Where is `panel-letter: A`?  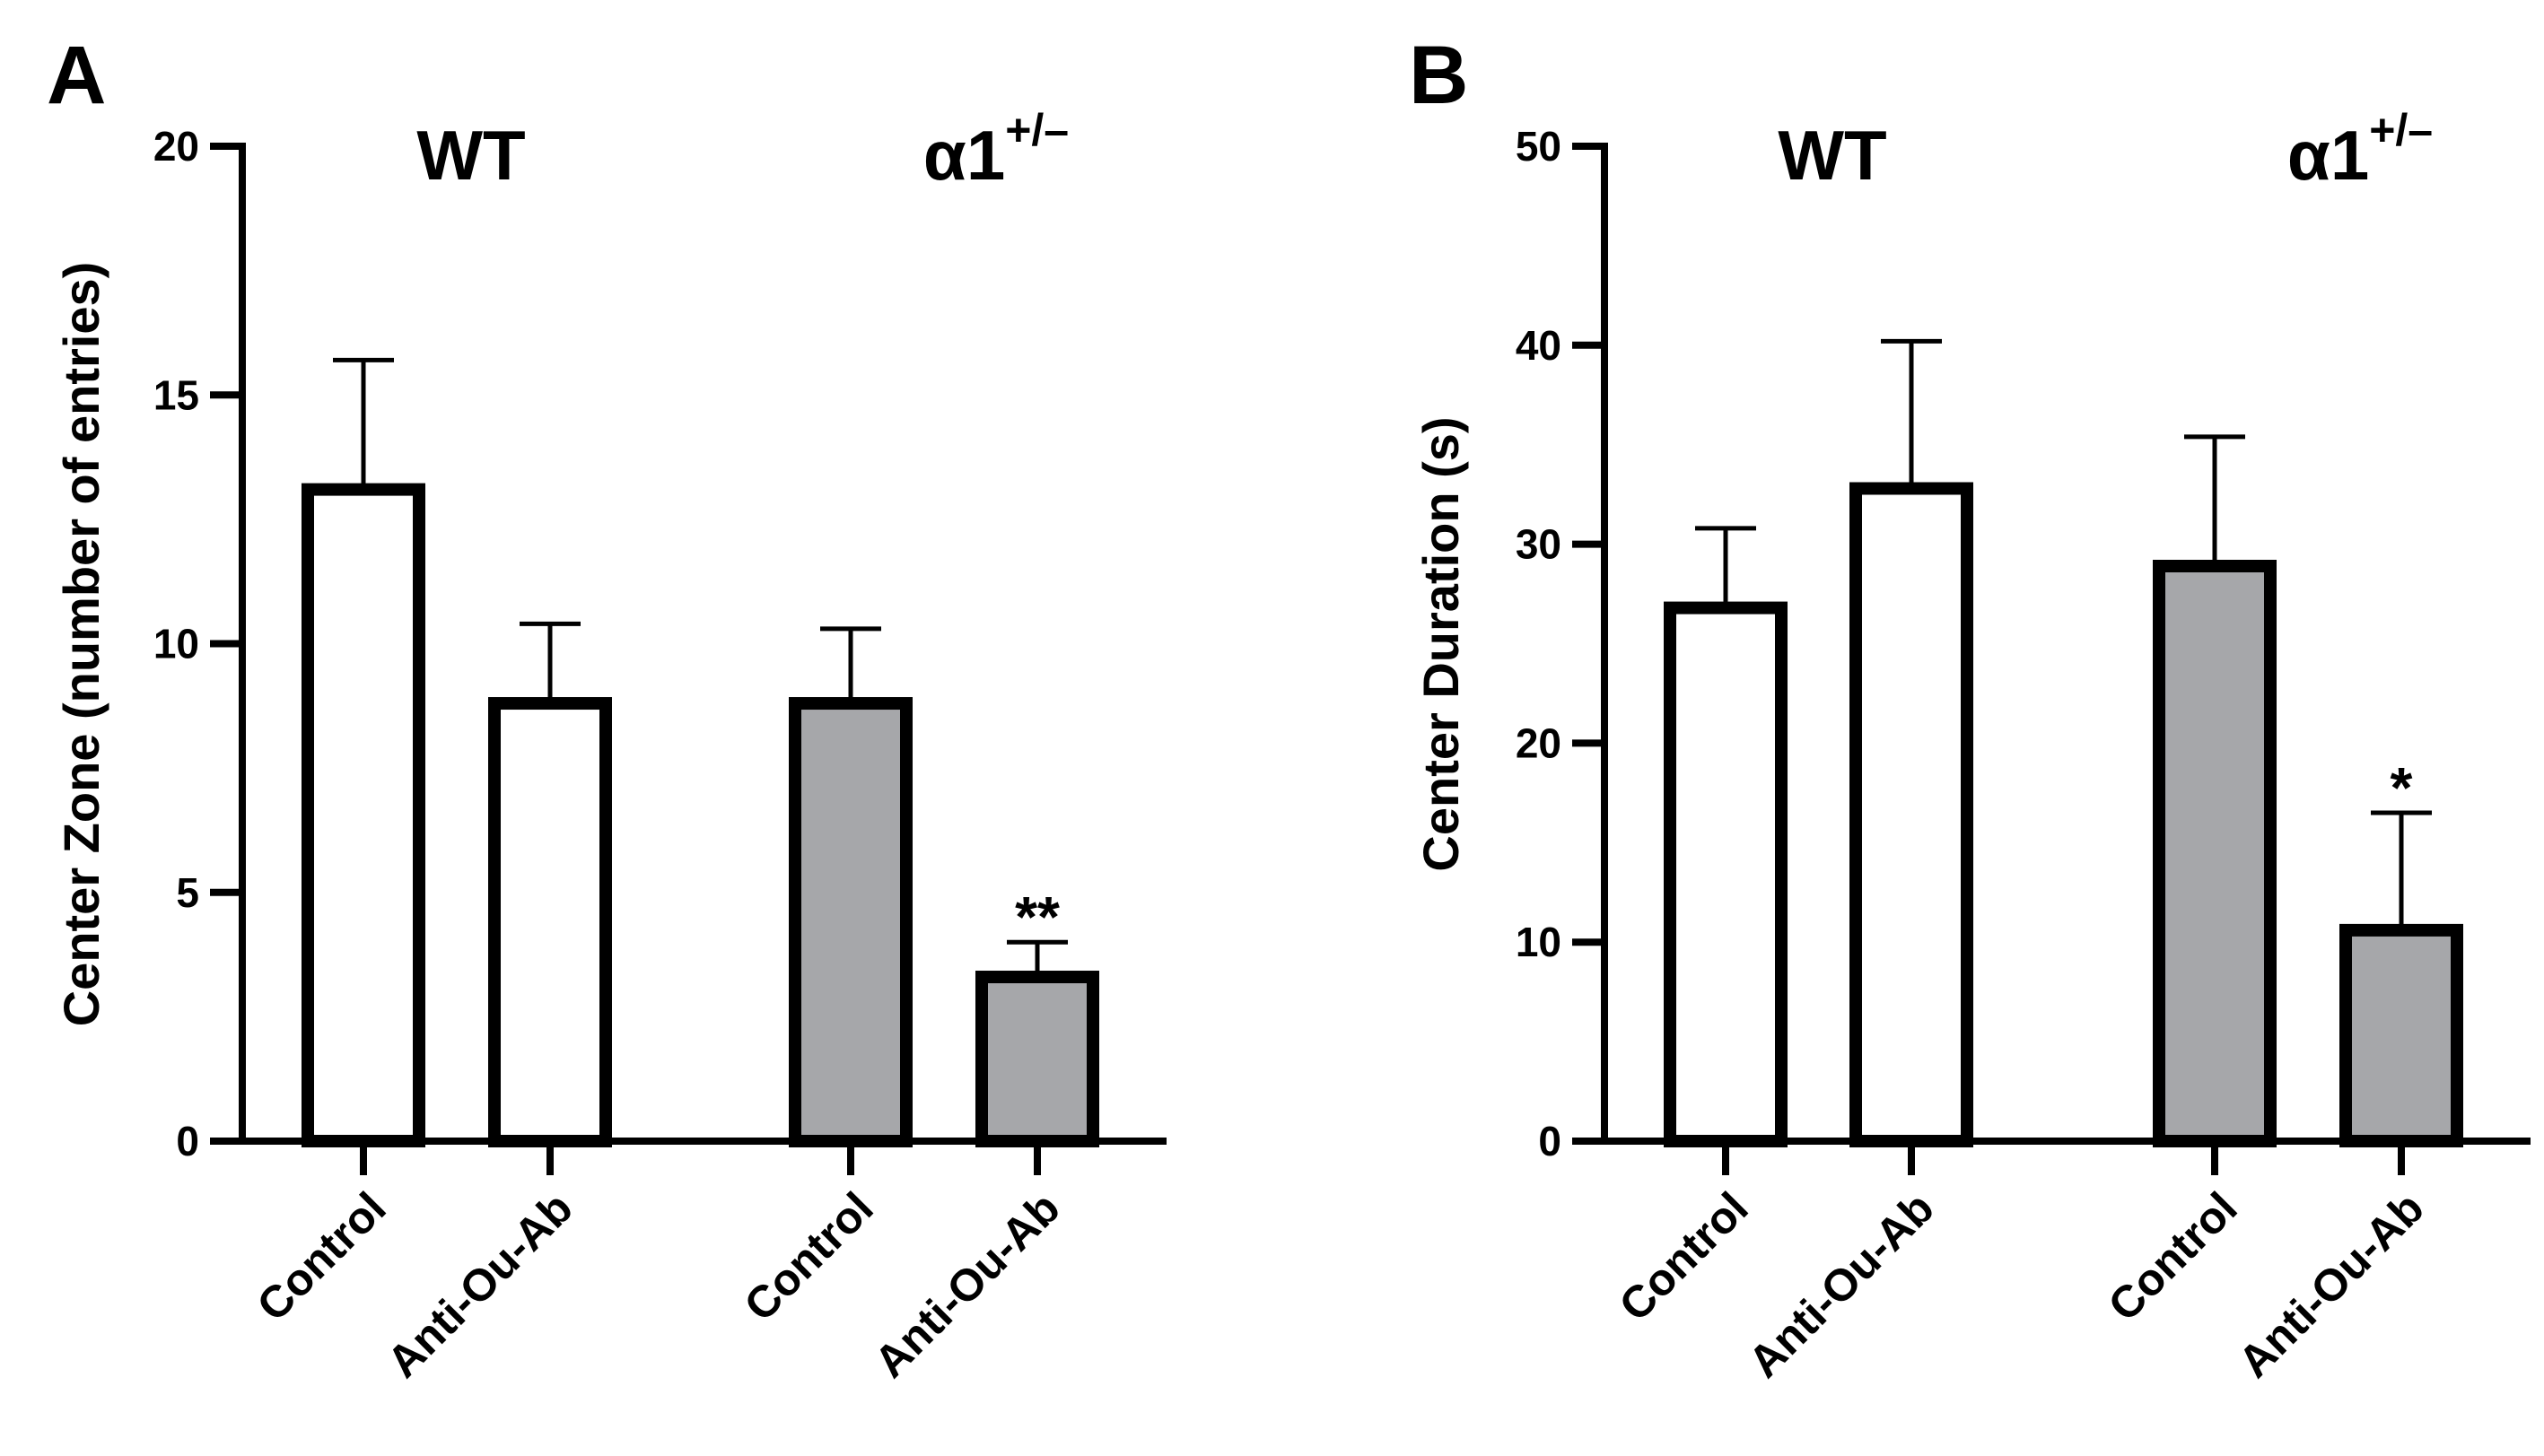 panel-letter: A is located at coordinates (76, 75).